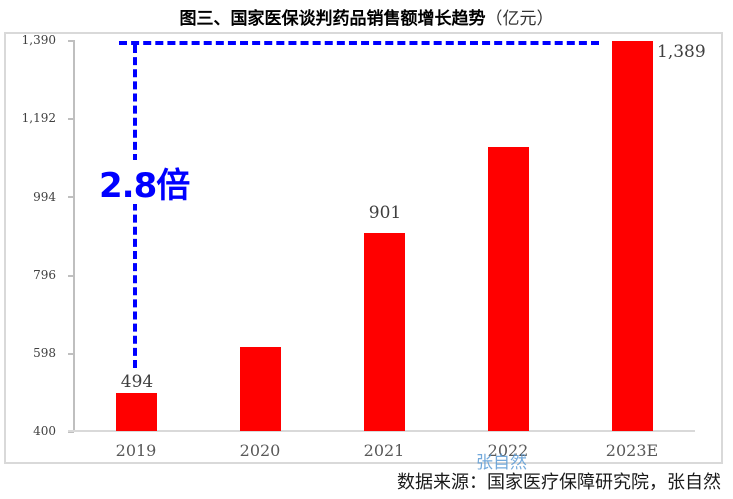 This screenshot has width=733, height=499. What do you see at coordinates (38, 118) in the screenshot?
I see `y-tick-label: 1,192` at bounding box center [38, 118].